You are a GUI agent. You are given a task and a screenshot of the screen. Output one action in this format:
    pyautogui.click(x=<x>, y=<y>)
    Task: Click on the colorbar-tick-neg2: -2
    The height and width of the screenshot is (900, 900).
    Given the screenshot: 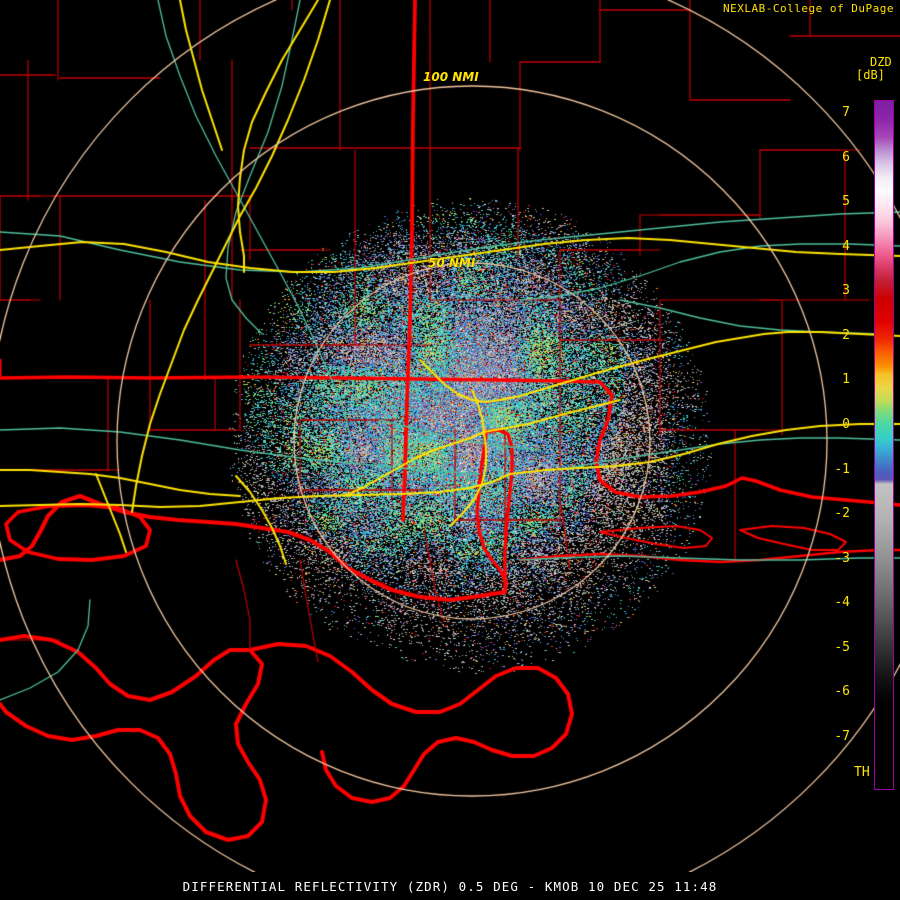 What is the action you would take?
    pyautogui.click(x=842, y=514)
    